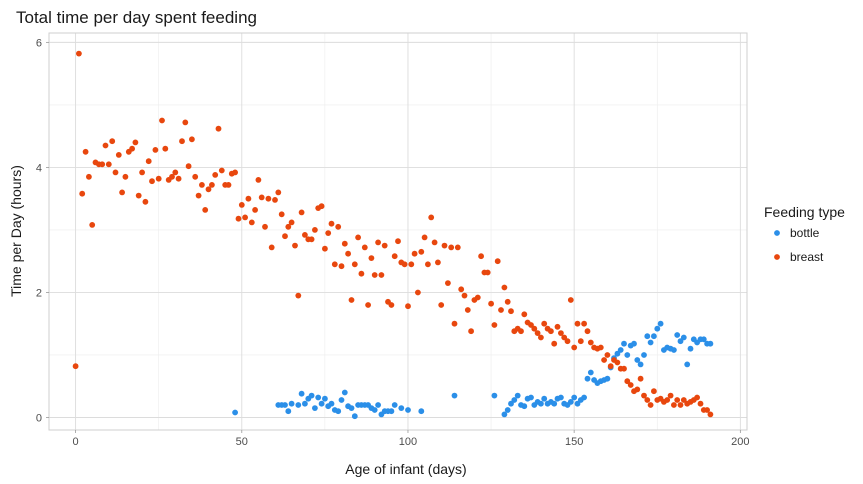 This screenshot has height=484, width=863. Describe the element at coordinates (740, 442) in the screenshot. I see `x-tick-label: 200` at that location.